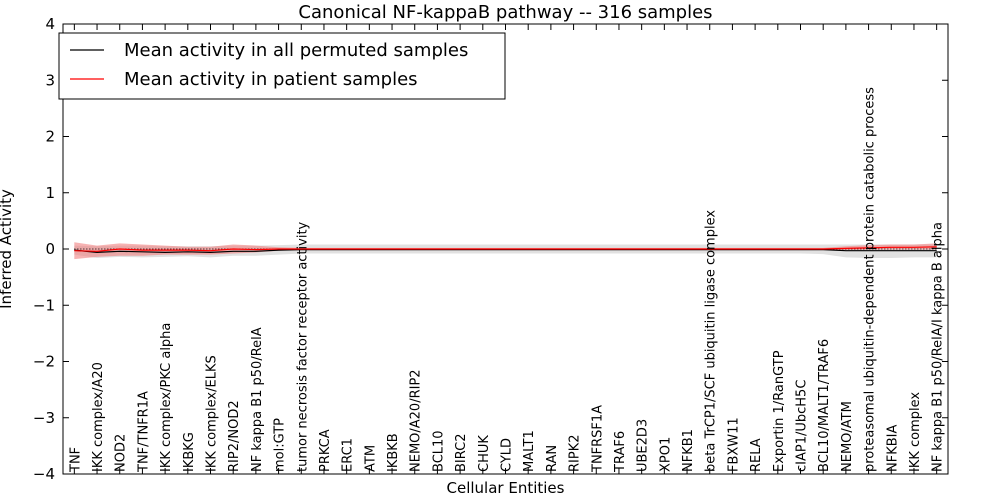  What do you see at coordinates (44, 362) in the screenshot?
I see `y-tick-label: −2` at bounding box center [44, 362].